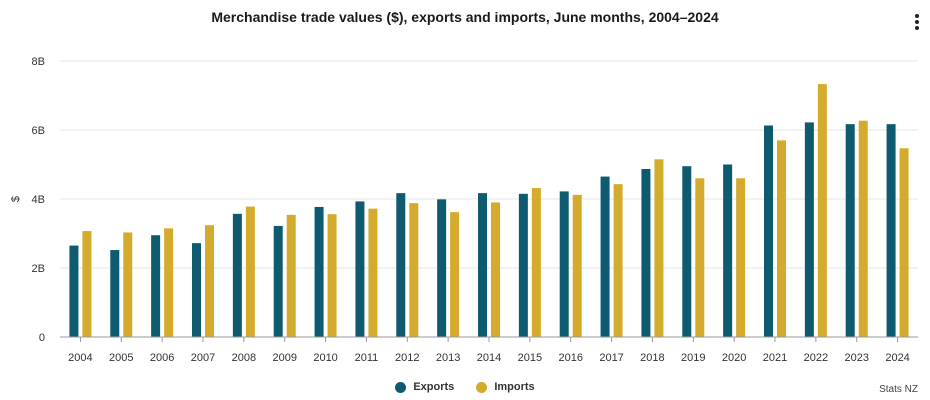 Image resolution: width=930 pixels, height=400 pixels. Describe the element at coordinates (659, 248) in the screenshot. I see `bar-imports-2018` at that location.